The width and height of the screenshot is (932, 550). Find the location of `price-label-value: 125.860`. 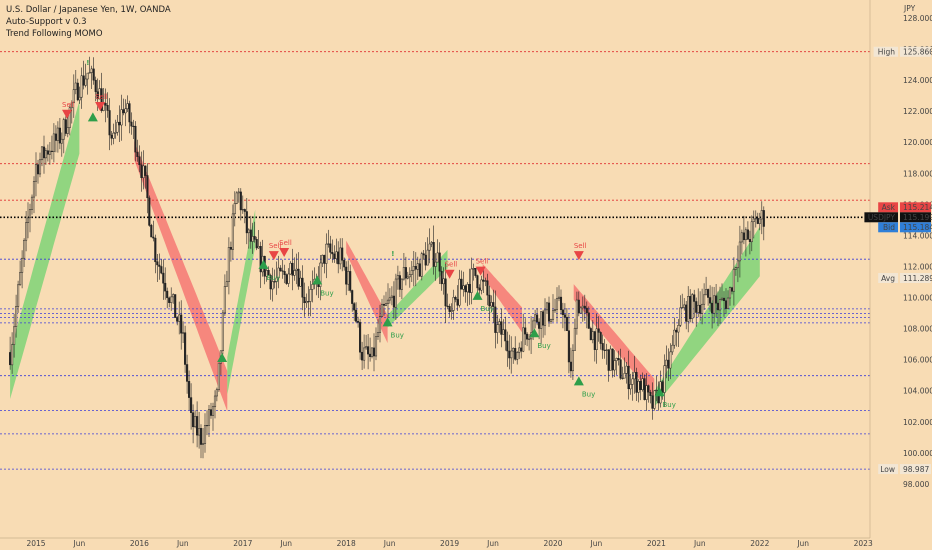

price-label-value: 125.860 is located at coordinates (917, 52).